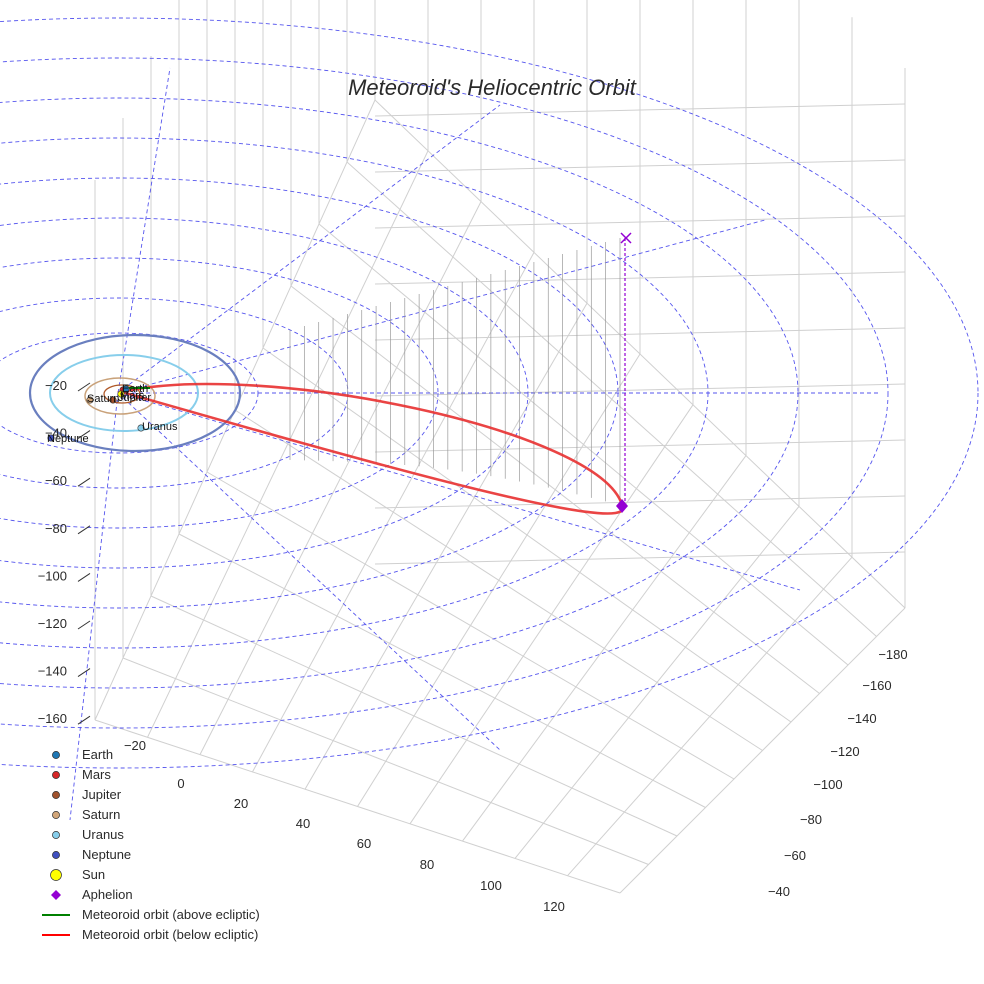 The width and height of the screenshot is (984, 984). What do you see at coordinates (827, 784) in the screenshot?
I see `y-tick-label: −100` at bounding box center [827, 784].